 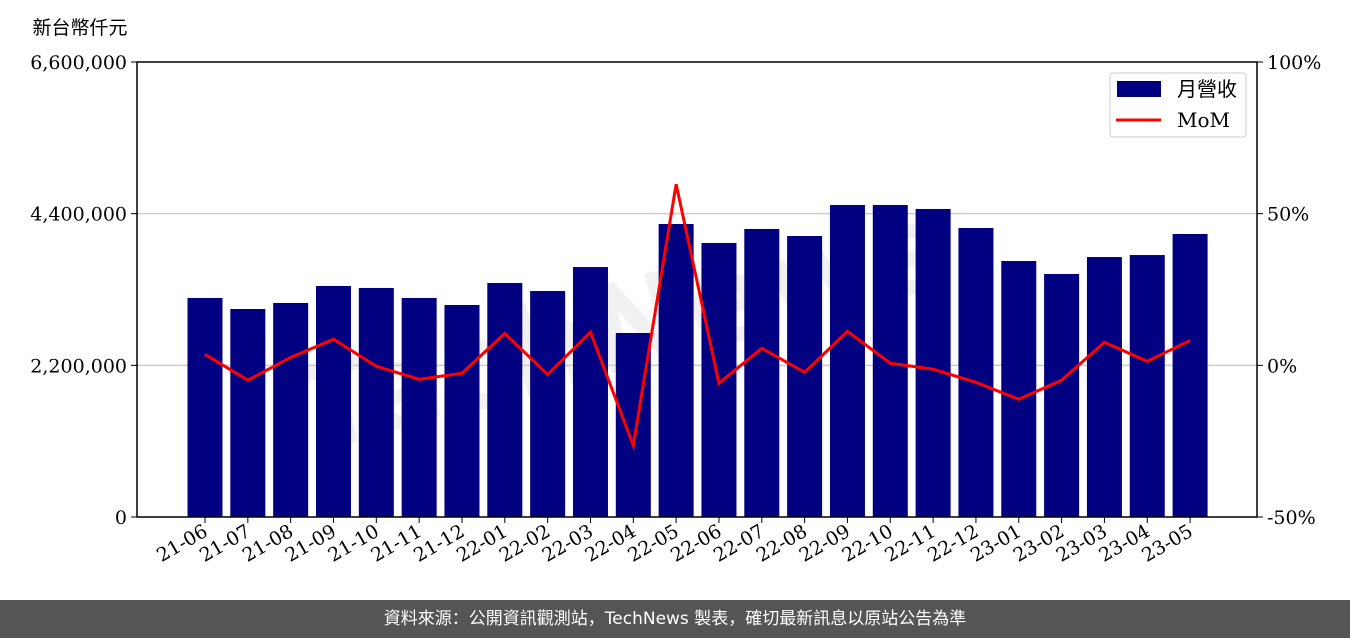 I want to click on legend-label-mom: MoM, so click(x=1203, y=120).